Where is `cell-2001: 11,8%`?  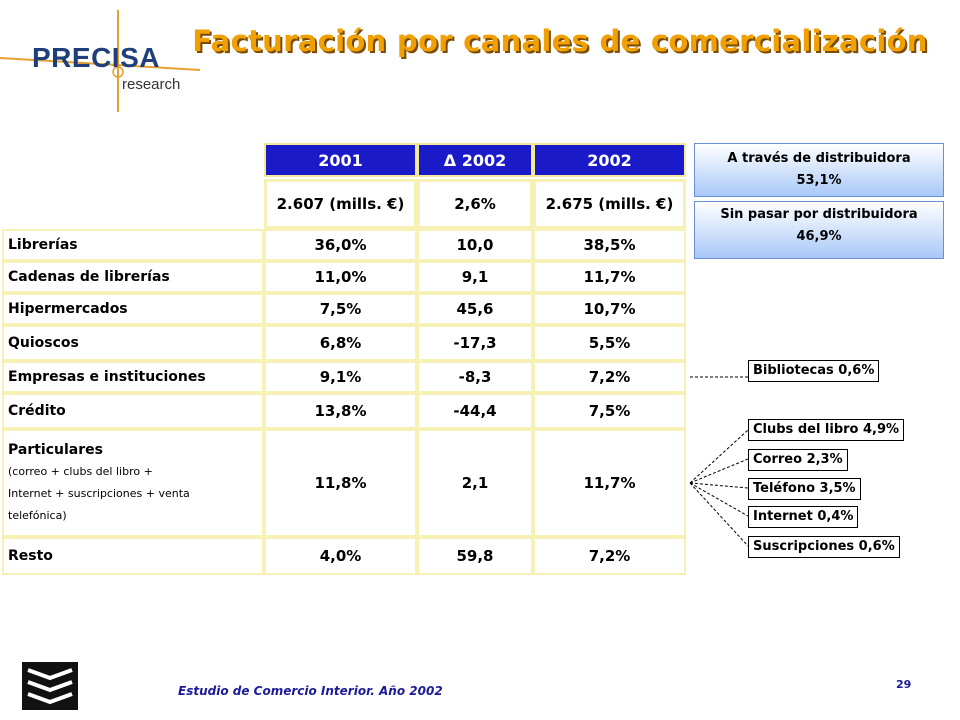 cell-2001: 11,8% is located at coordinates (340, 483).